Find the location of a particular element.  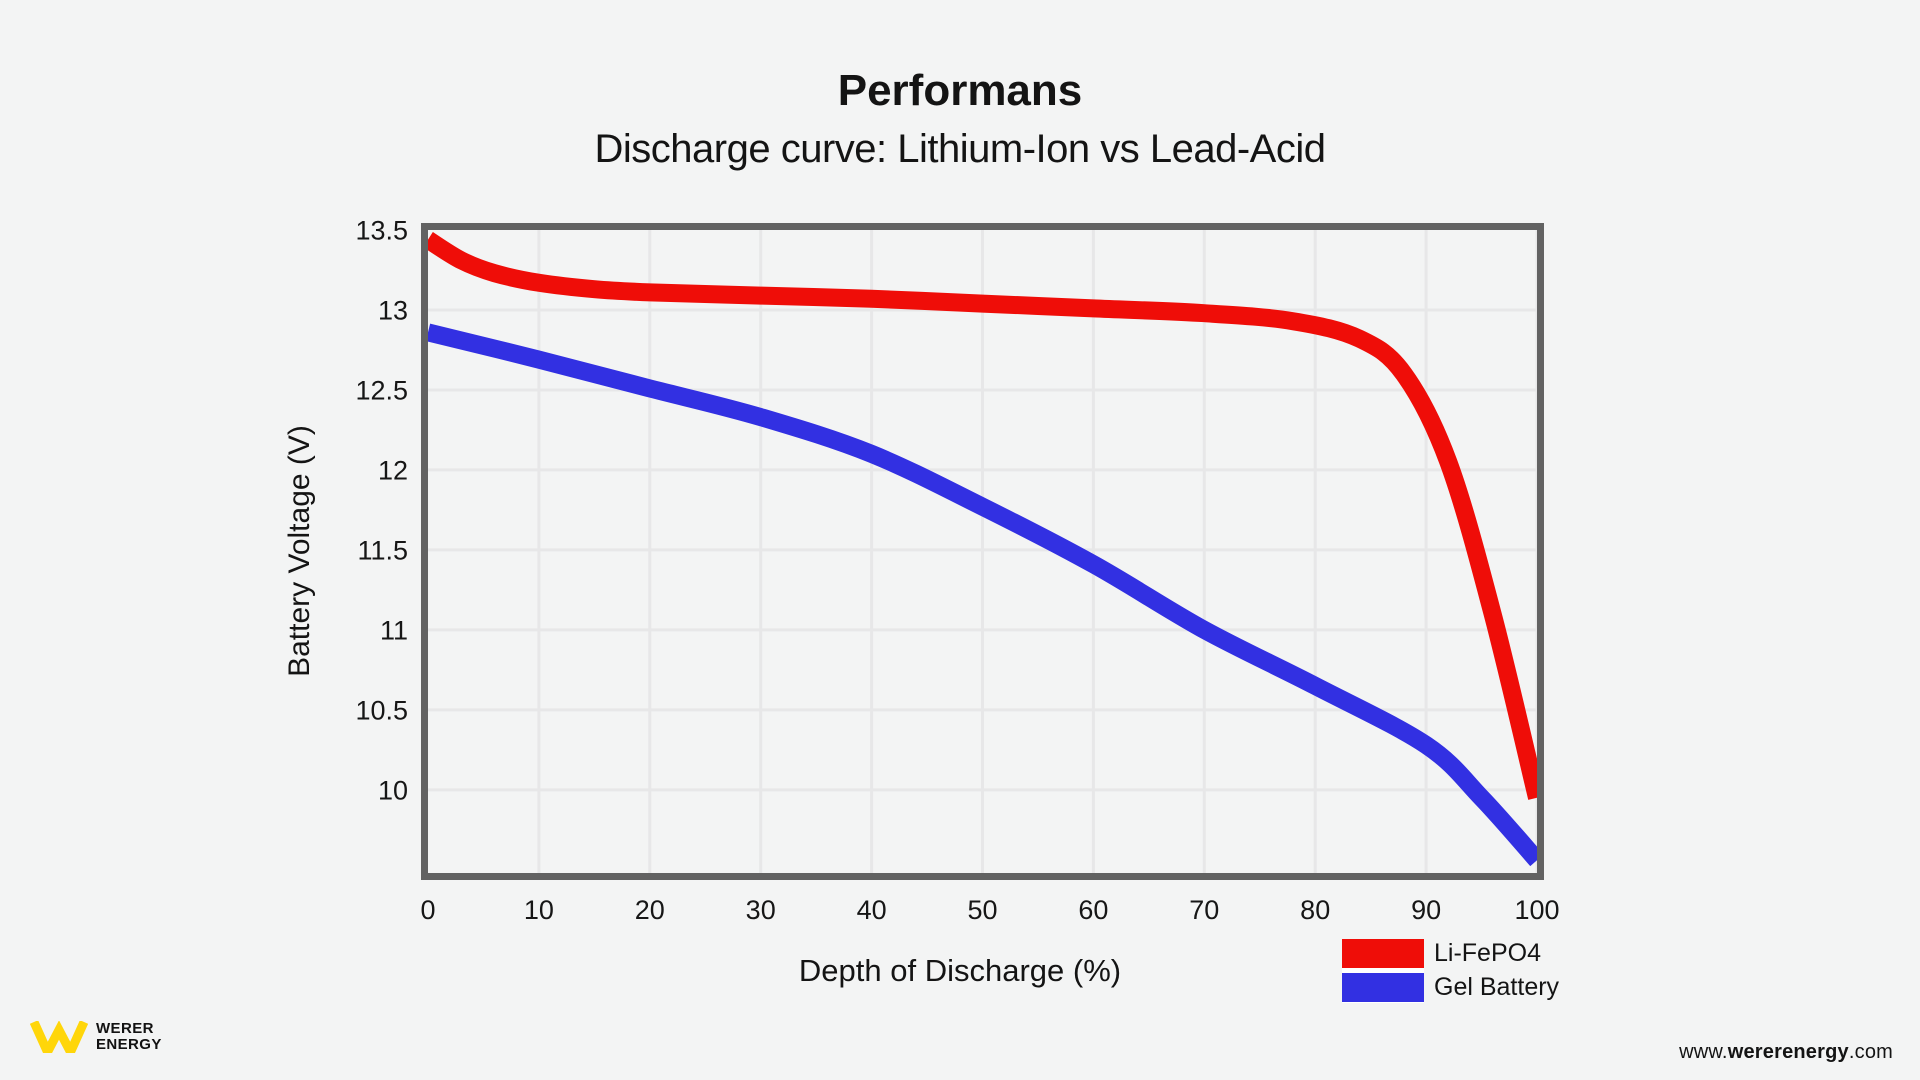

url-prefix: www. is located at coordinates (1703, 1052).